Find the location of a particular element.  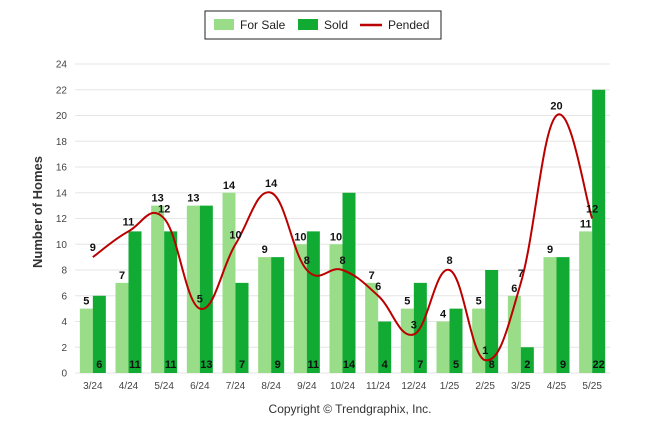

x-tick-label: 12/24 is located at coordinates (413, 386).